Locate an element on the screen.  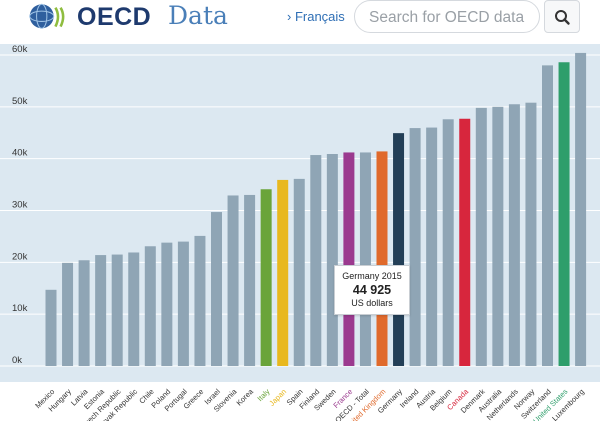
bar-denmark is located at coordinates (481, 237).